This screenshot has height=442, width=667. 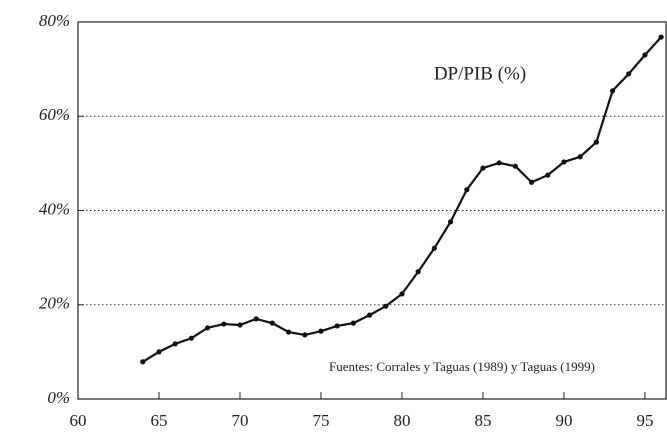 What do you see at coordinates (54, 303) in the screenshot?
I see `y-tick-label: 20%` at bounding box center [54, 303].